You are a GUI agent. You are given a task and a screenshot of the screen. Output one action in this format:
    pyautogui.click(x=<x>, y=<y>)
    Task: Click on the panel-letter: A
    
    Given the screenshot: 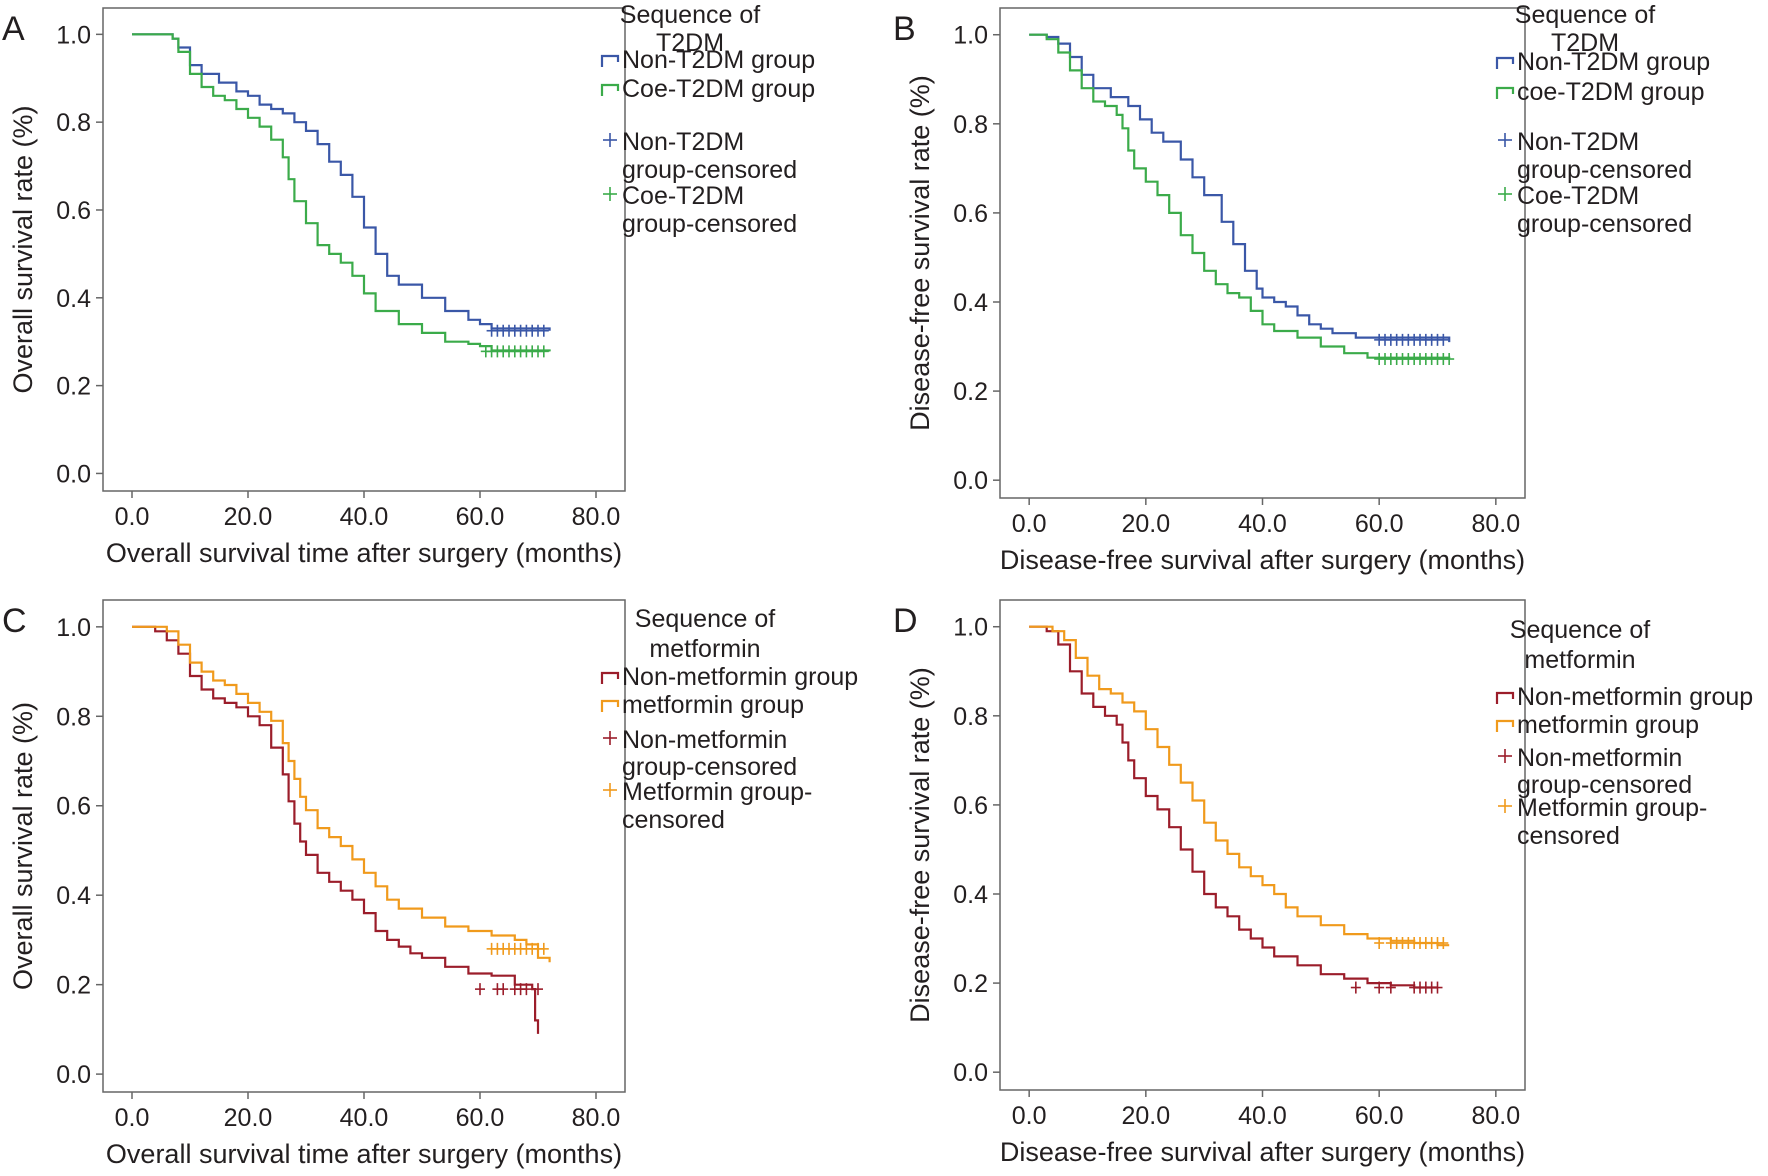 What is the action you would take?
    pyautogui.click(x=13, y=29)
    